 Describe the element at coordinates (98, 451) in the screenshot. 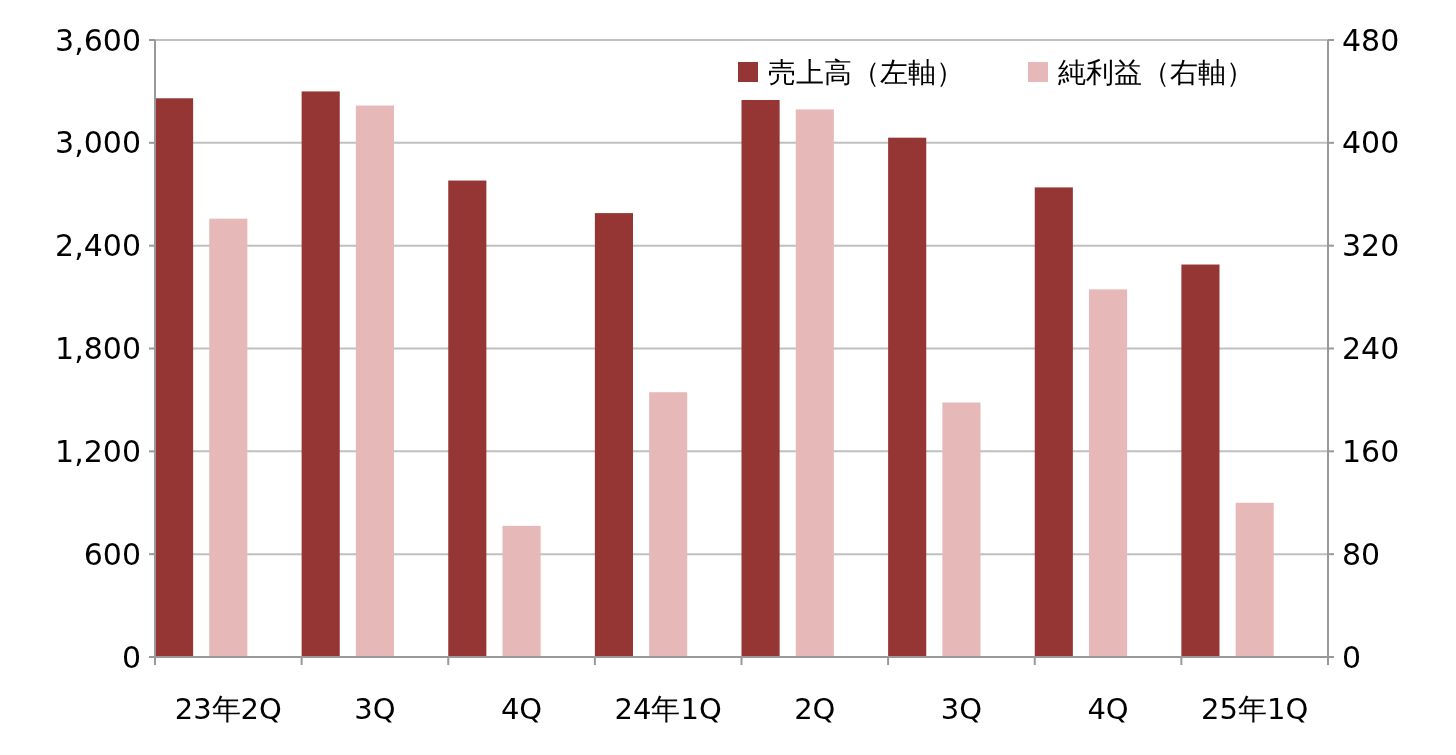

I see `y-tick-label: 1,200` at that location.